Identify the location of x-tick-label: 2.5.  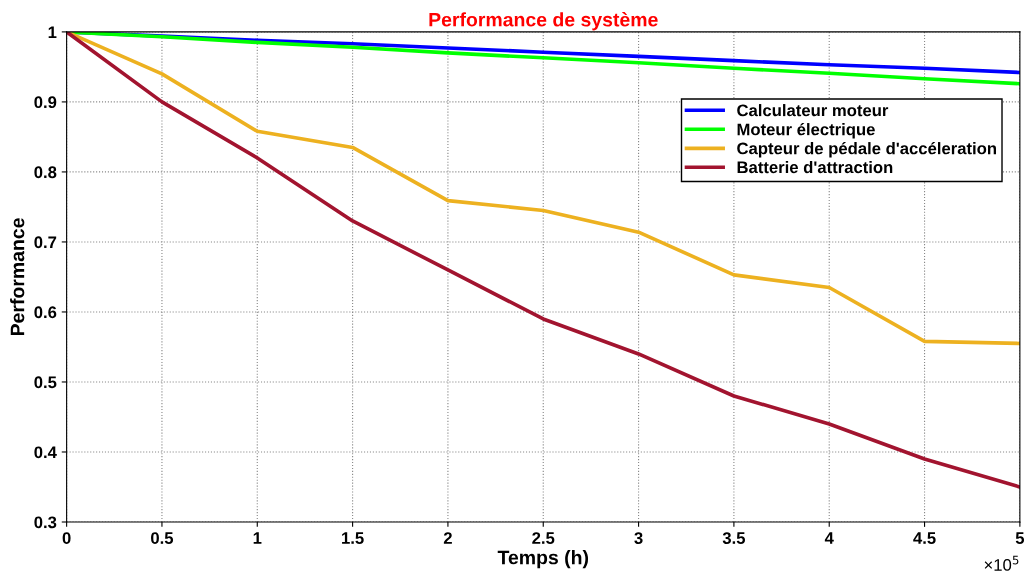
(543, 538).